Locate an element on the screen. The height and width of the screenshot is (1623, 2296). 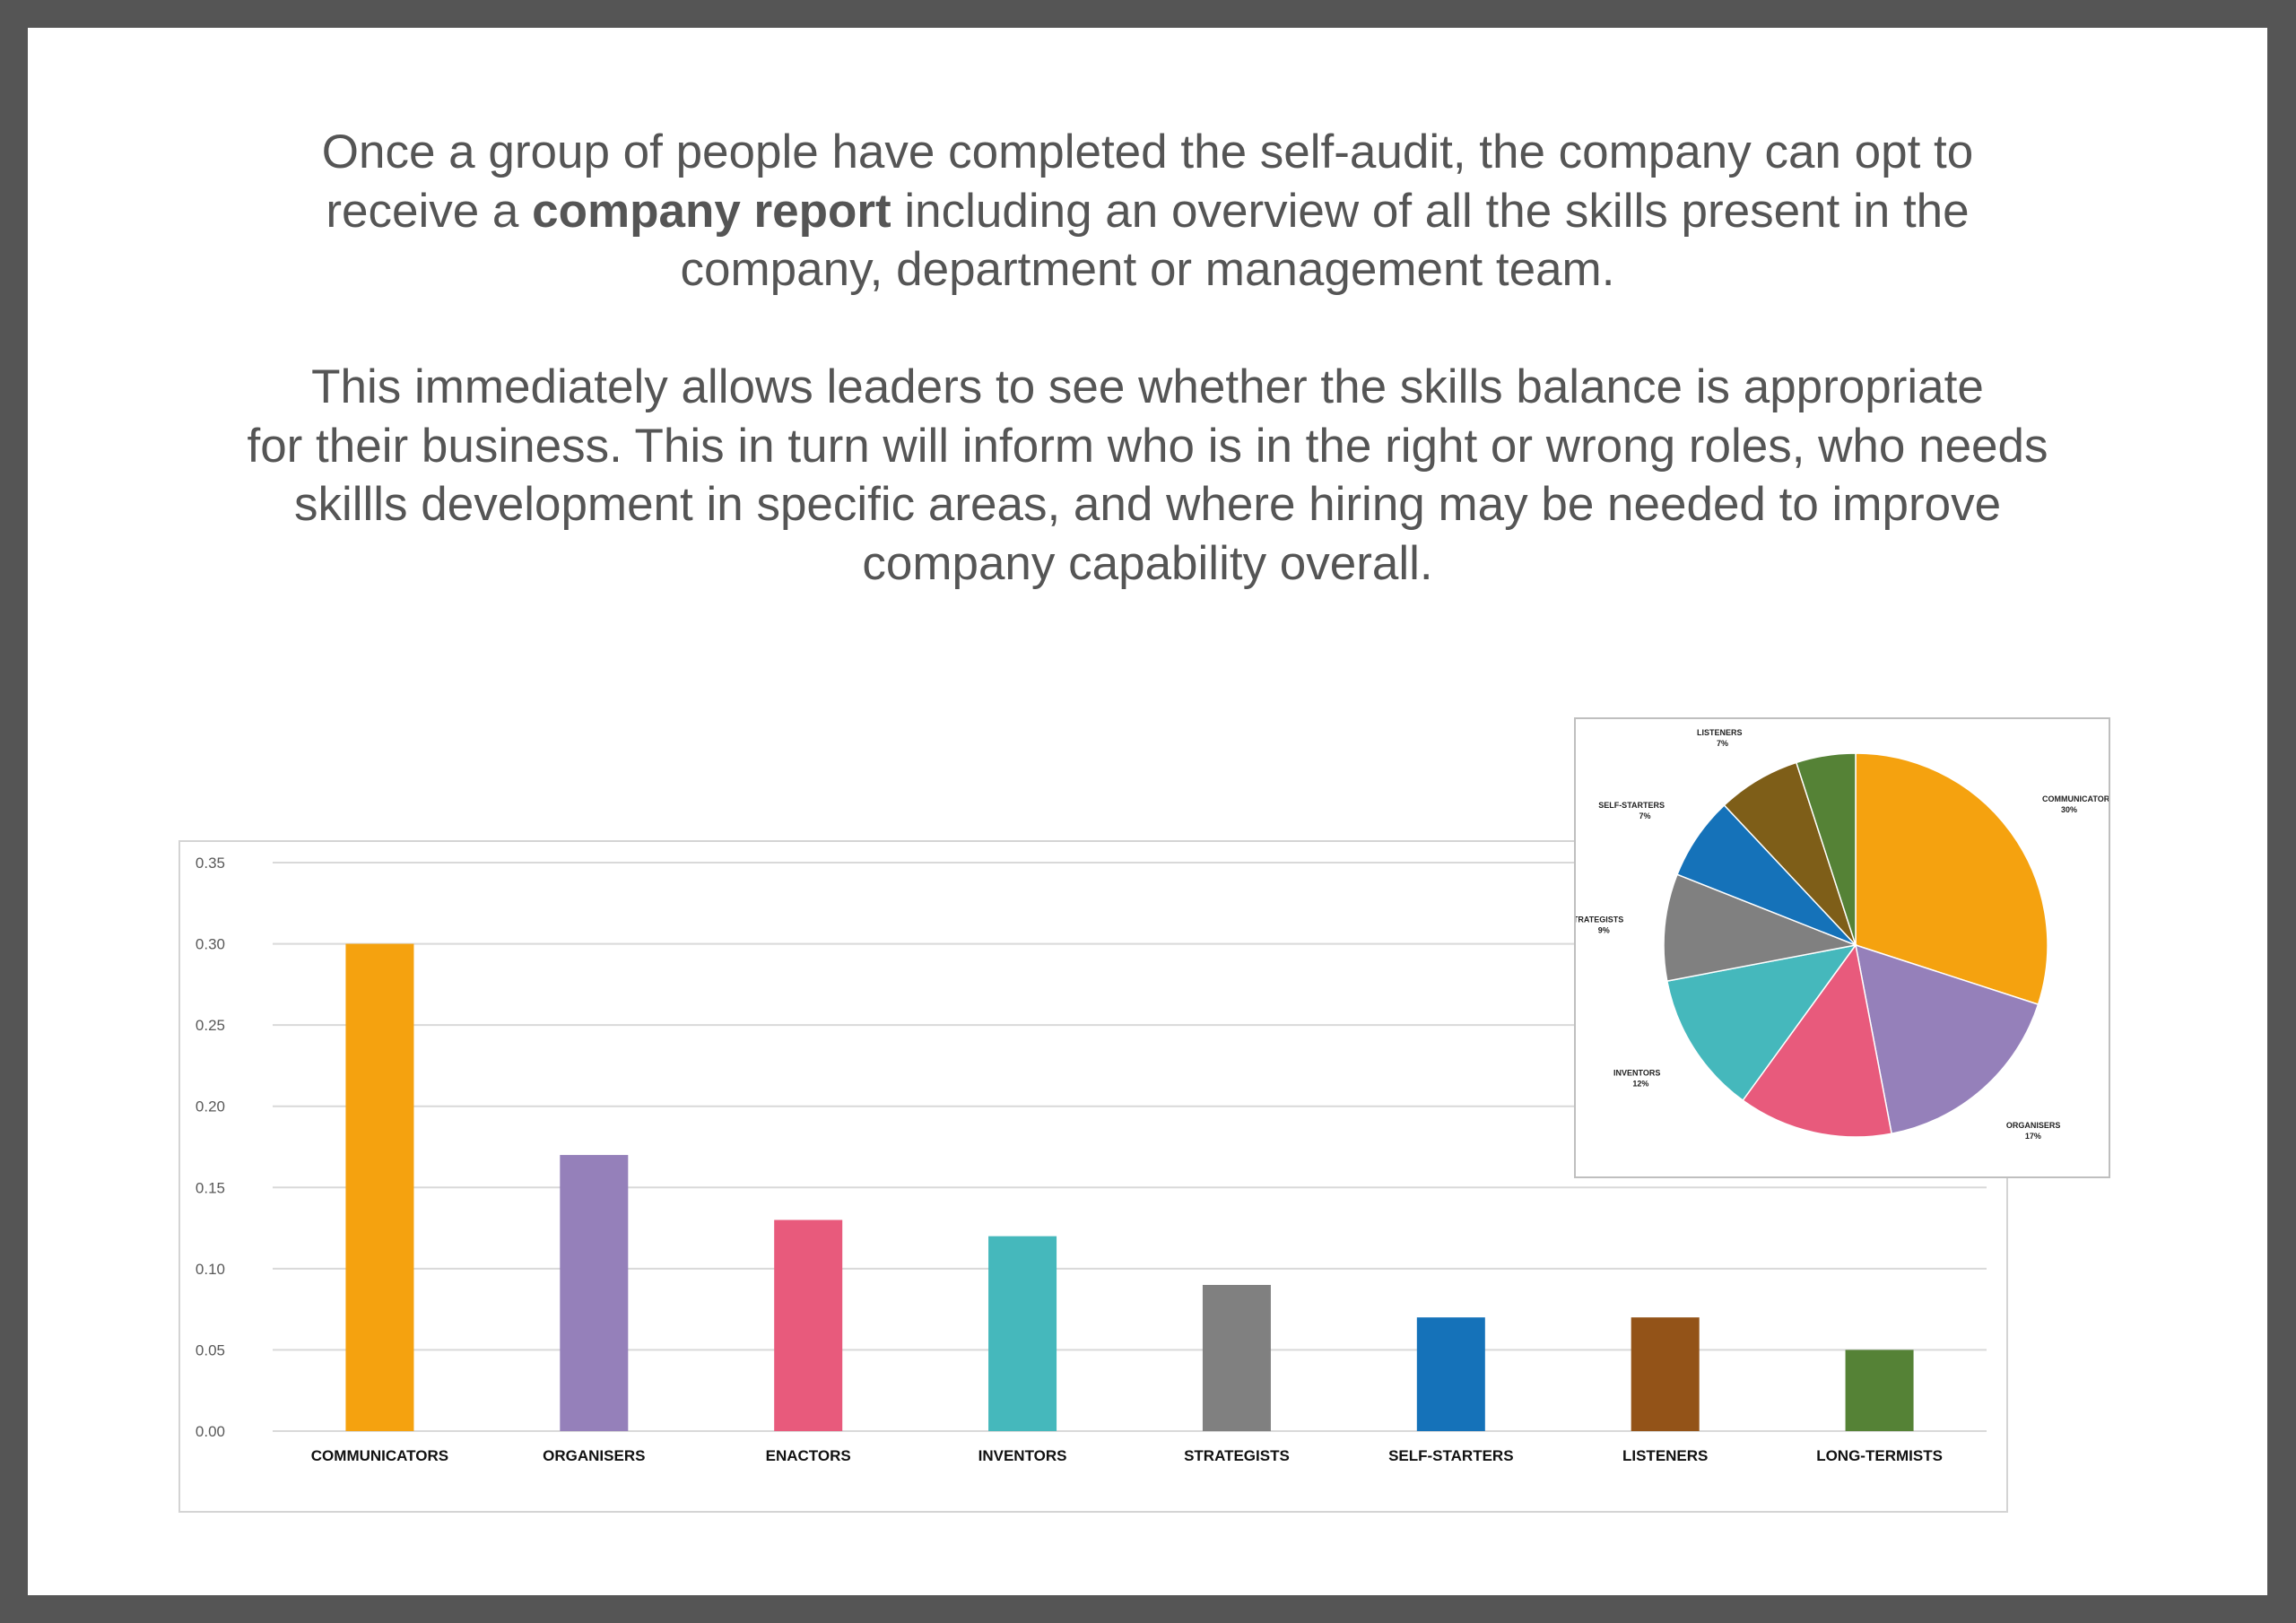
x-tick-label: ORGANISERS is located at coordinates (594, 1455).